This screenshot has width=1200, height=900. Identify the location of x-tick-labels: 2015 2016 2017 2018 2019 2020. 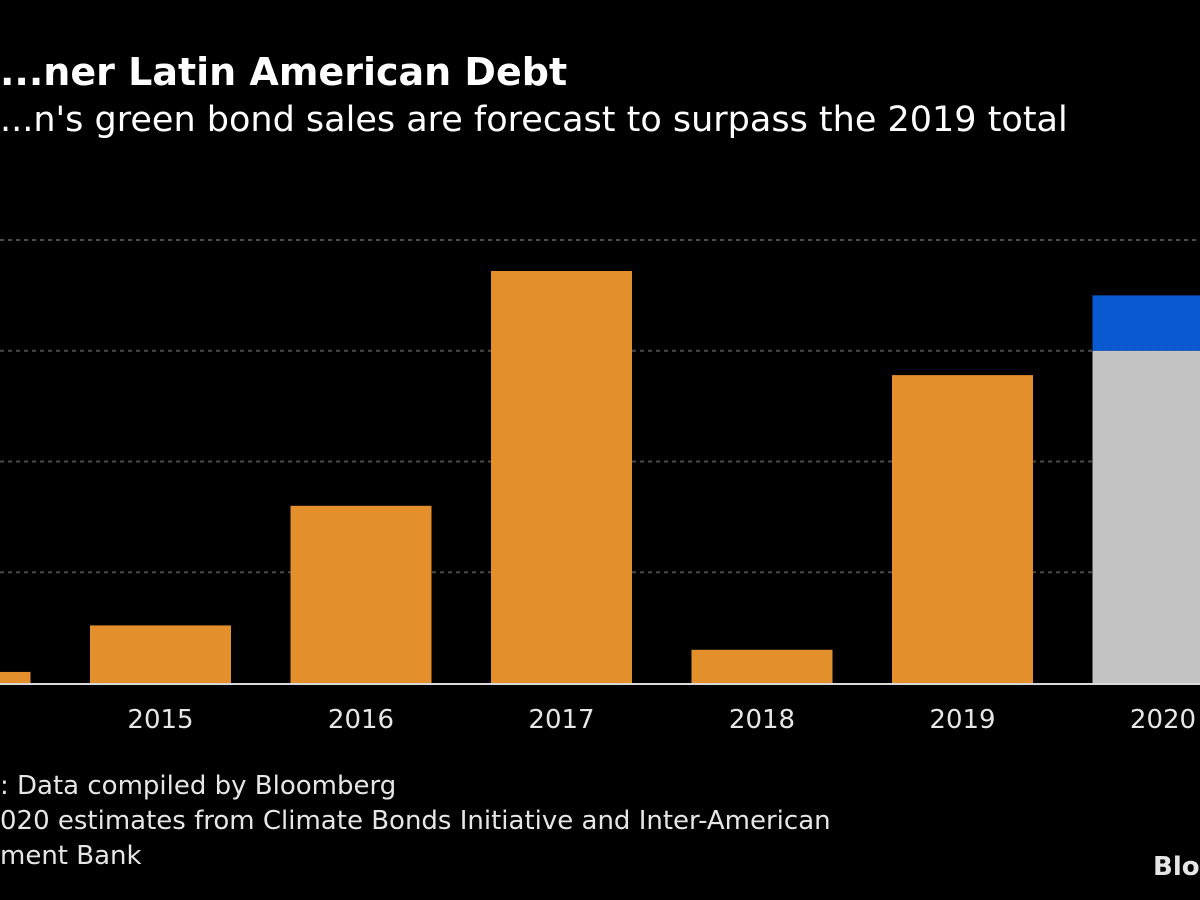
(661, 720).